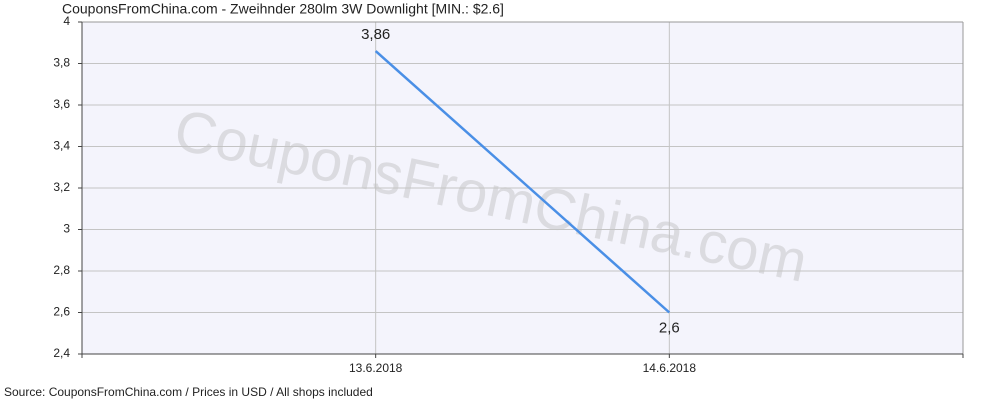 The height and width of the screenshot is (400, 1000). Describe the element at coordinates (61, 312) in the screenshot. I see `y-tick-label: 2,6` at that location.